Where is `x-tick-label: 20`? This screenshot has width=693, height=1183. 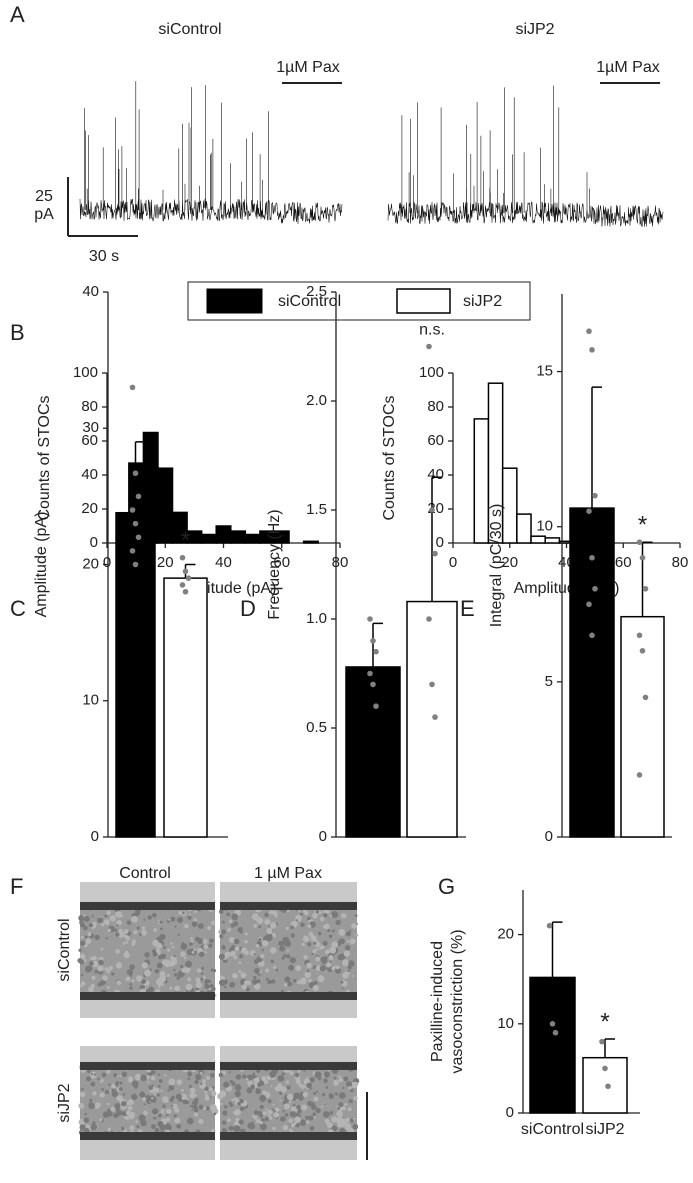
x-tick-label: 20 is located at coordinates (509, 562).